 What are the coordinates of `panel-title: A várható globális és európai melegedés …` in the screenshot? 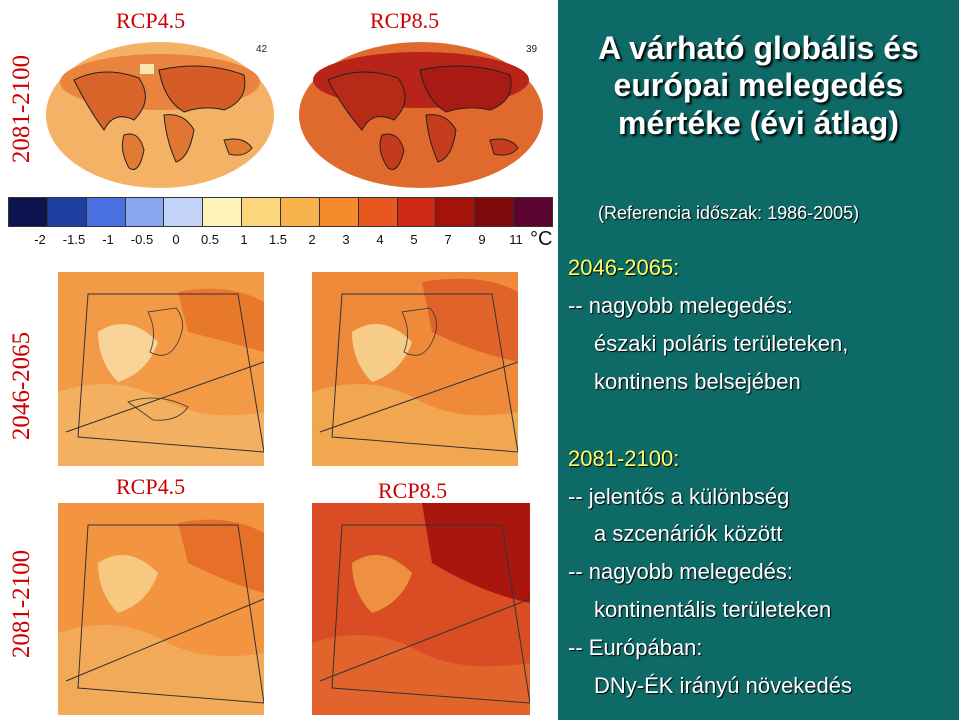 It's located at (758, 86).